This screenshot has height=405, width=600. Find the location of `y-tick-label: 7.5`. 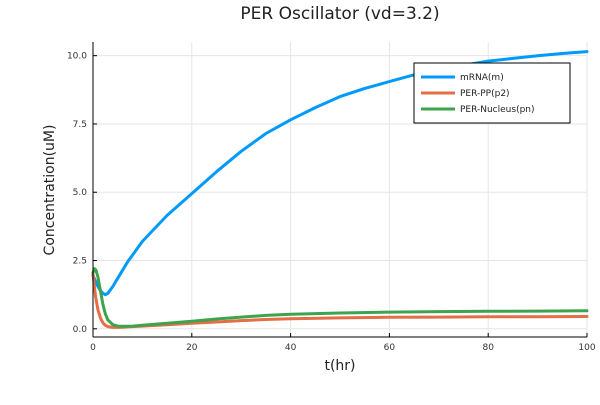

y-tick-label: 7.5 is located at coordinates (80, 125).